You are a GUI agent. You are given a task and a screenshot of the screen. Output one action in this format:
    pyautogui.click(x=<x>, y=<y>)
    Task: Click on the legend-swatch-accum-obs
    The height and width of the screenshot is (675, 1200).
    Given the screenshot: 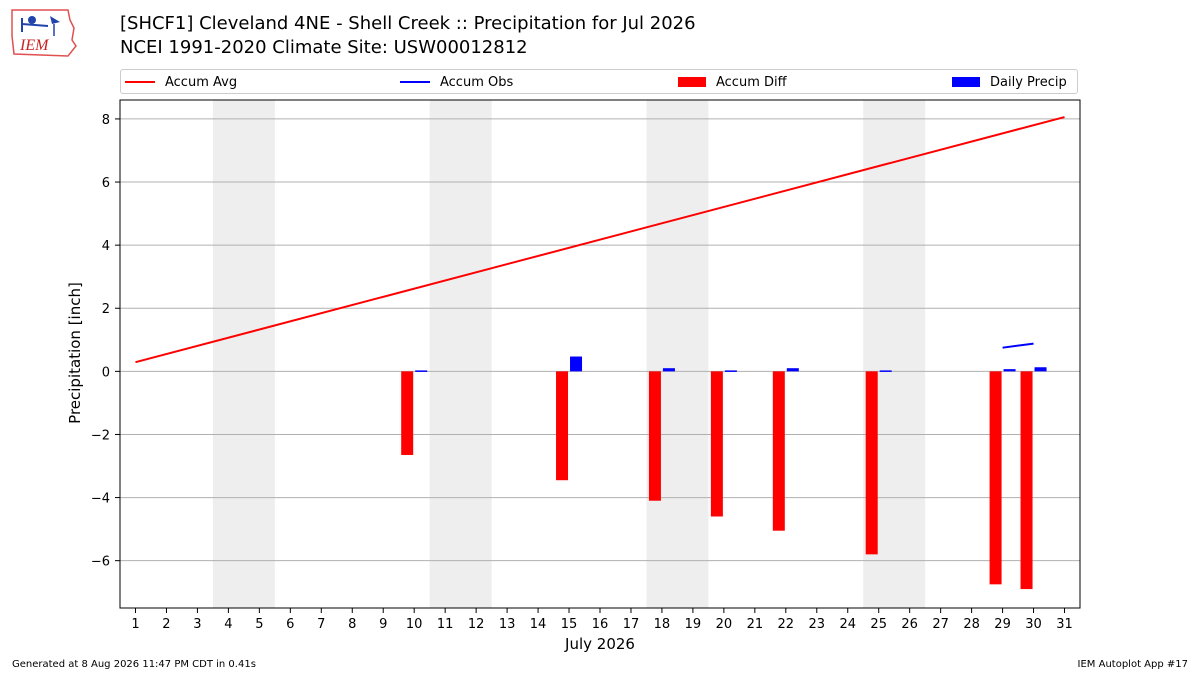 What is the action you would take?
    pyautogui.click(x=415, y=82)
    